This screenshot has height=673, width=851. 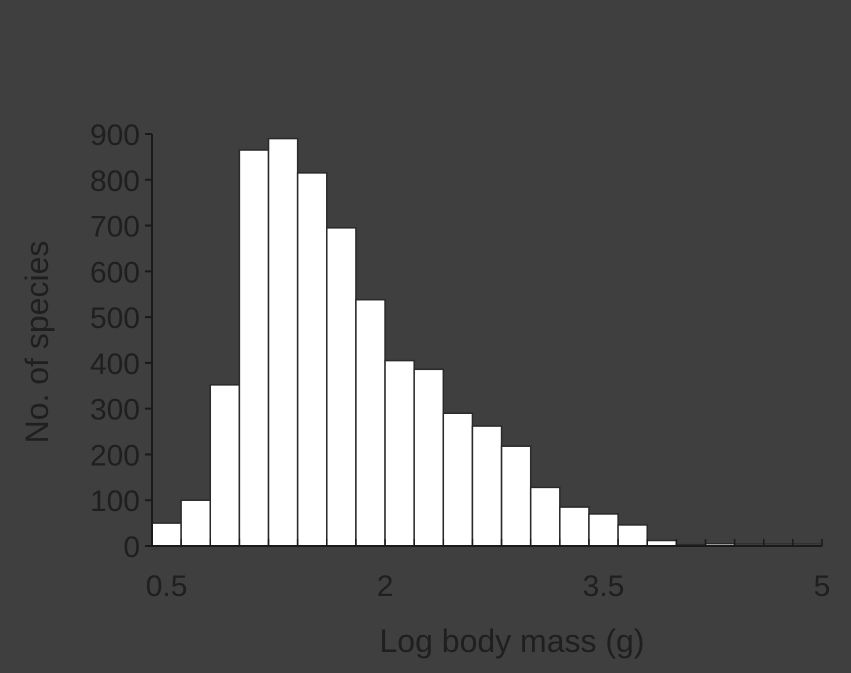 I want to click on y-tick-label: 900, so click(x=115, y=135).